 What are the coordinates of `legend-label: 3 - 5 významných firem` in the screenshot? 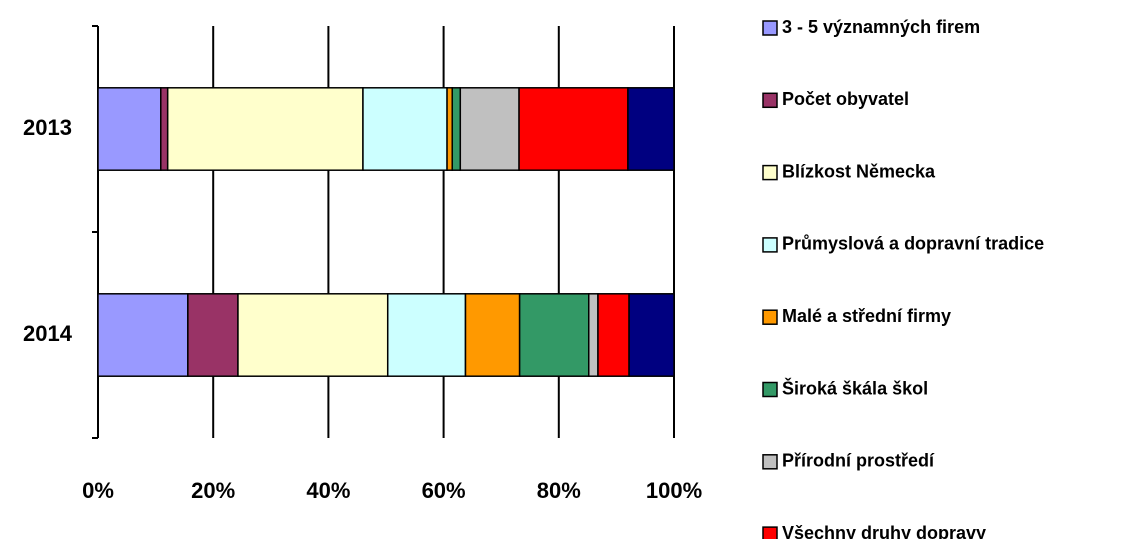 It's located at (881, 27).